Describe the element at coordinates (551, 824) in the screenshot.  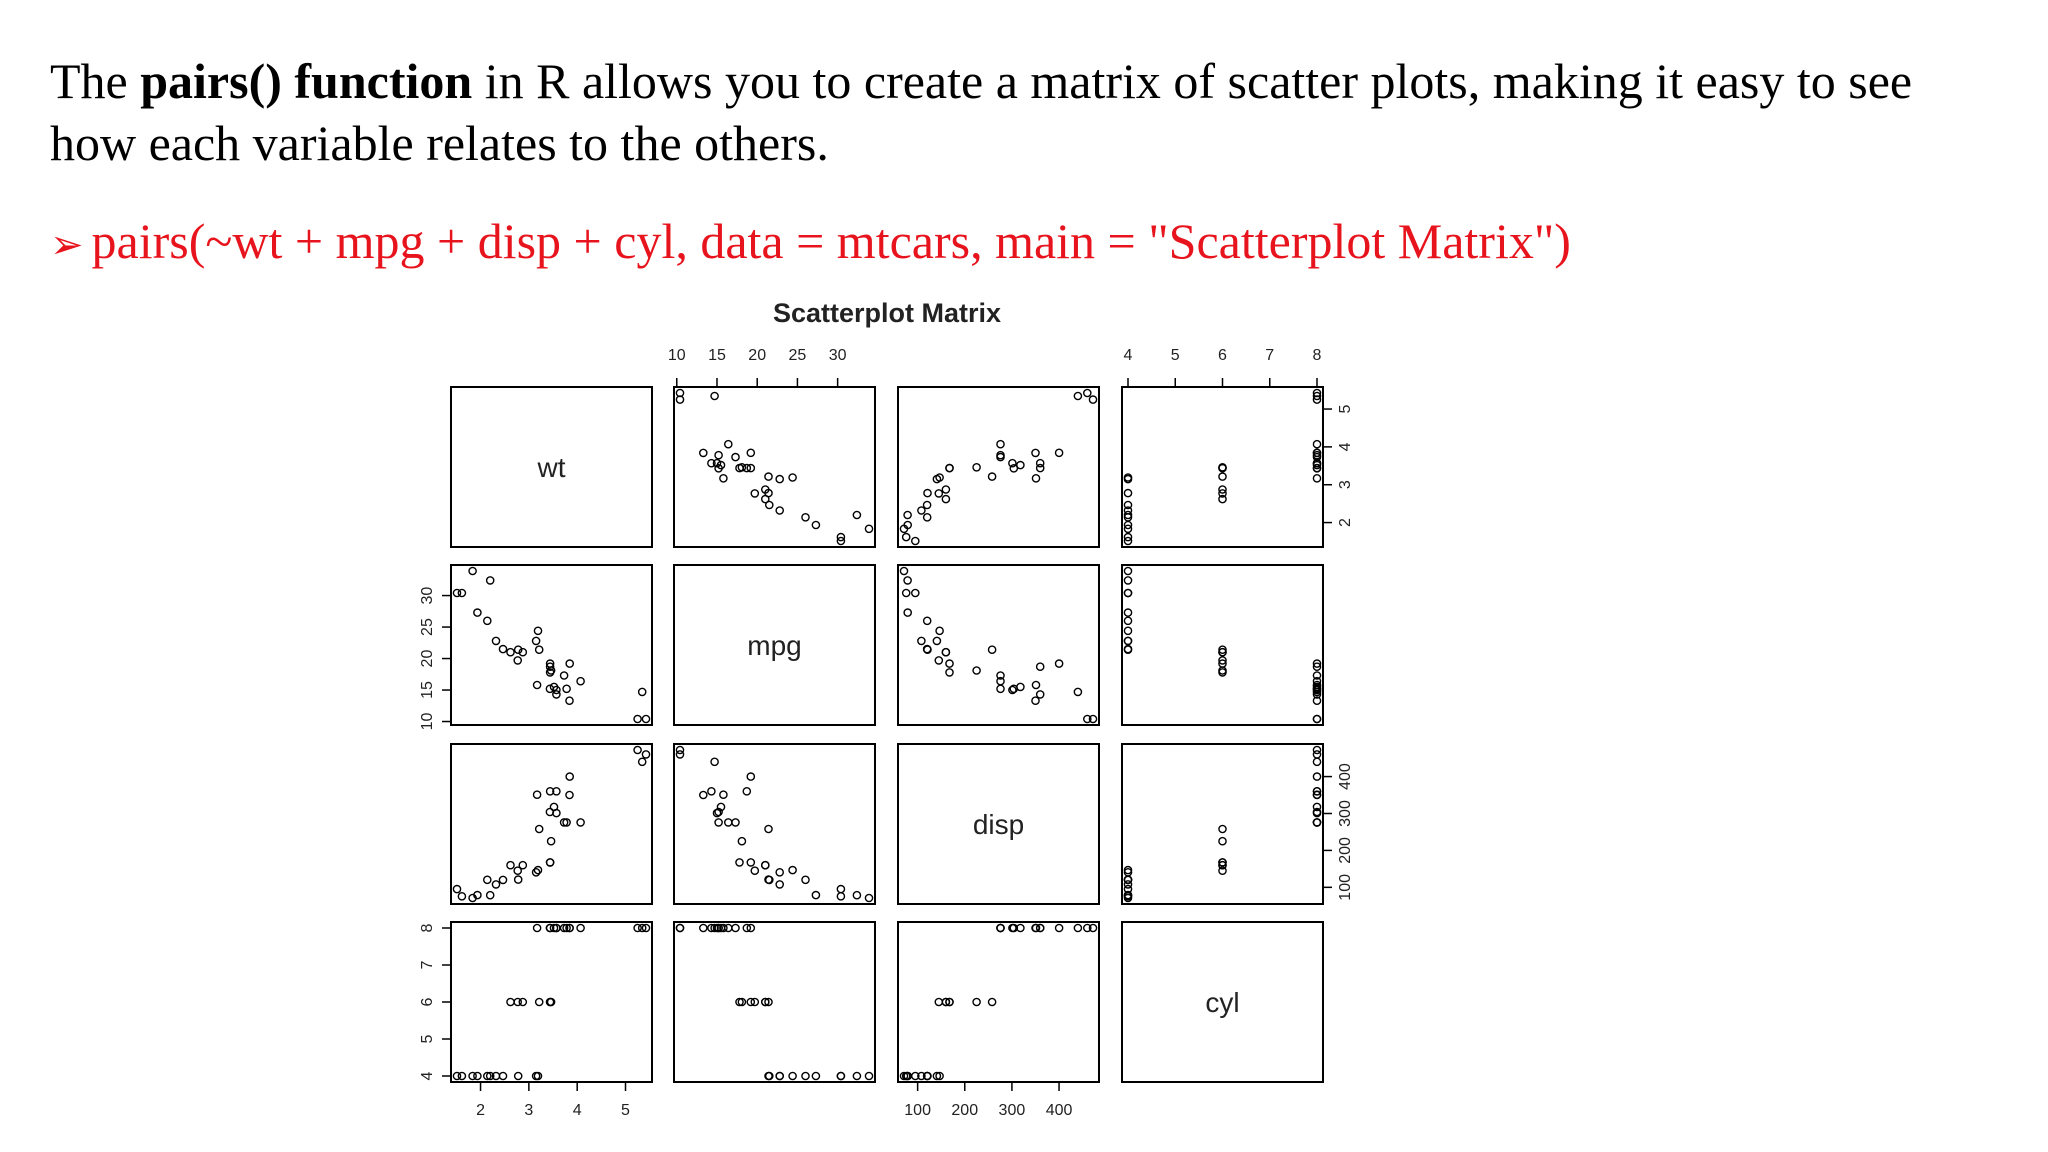
I see `panel-disp-vs-wt` at that location.